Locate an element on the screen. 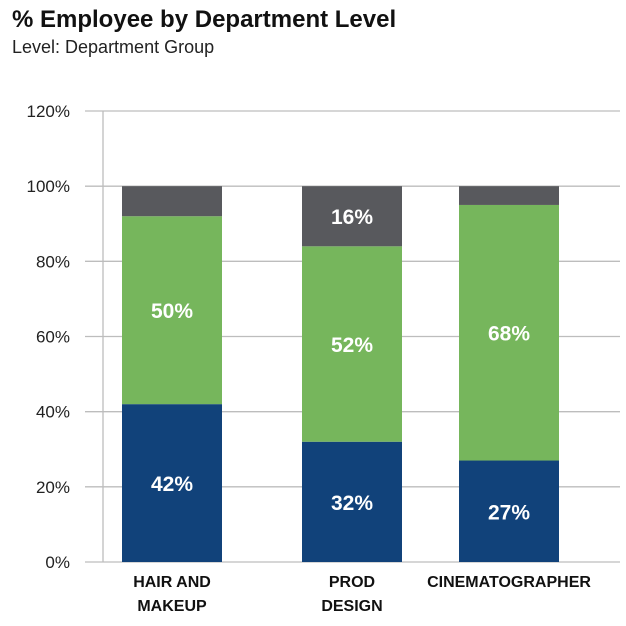  y-tick-label: 120% is located at coordinates (48, 111).